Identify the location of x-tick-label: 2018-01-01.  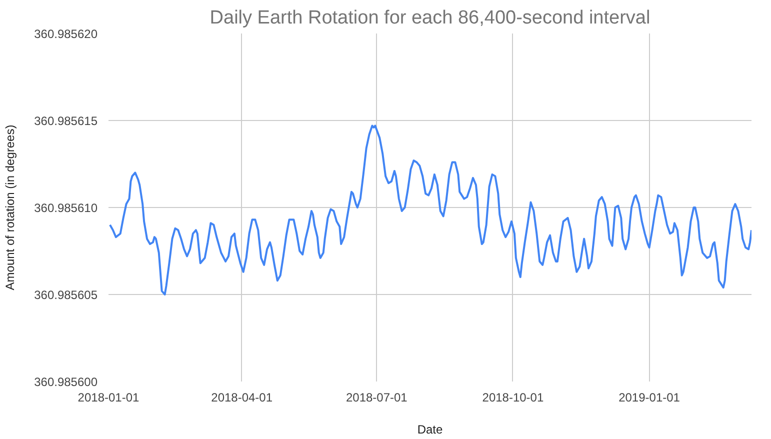
(109, 397).